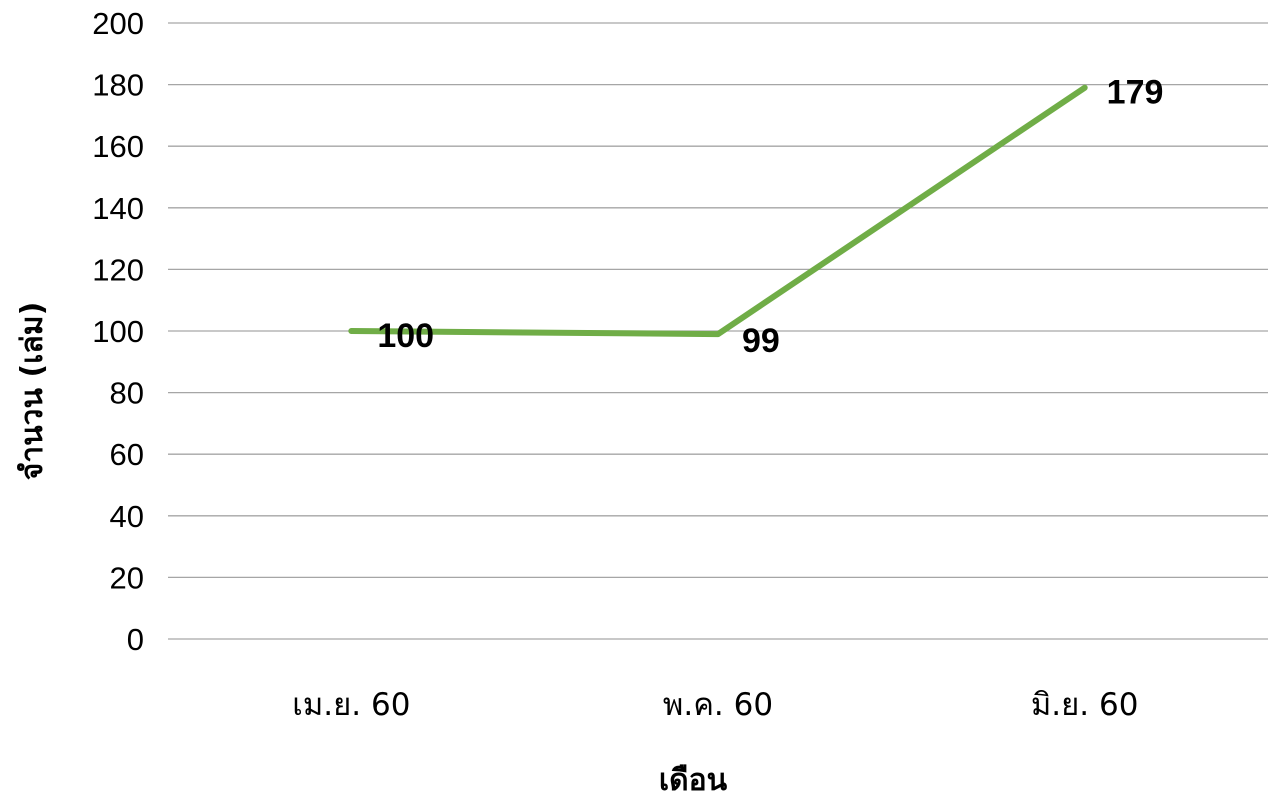  I want to click on x-axis-tick-labels: เม.ย. 60 พ.ค. 60 มิ.ย. 60, so click(715, 705).